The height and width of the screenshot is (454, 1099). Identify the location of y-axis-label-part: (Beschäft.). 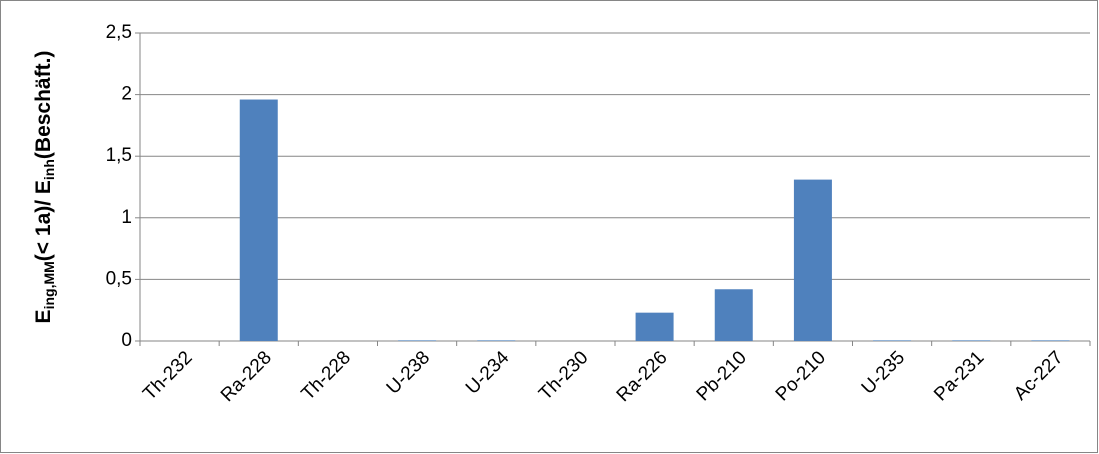
(43, 105).